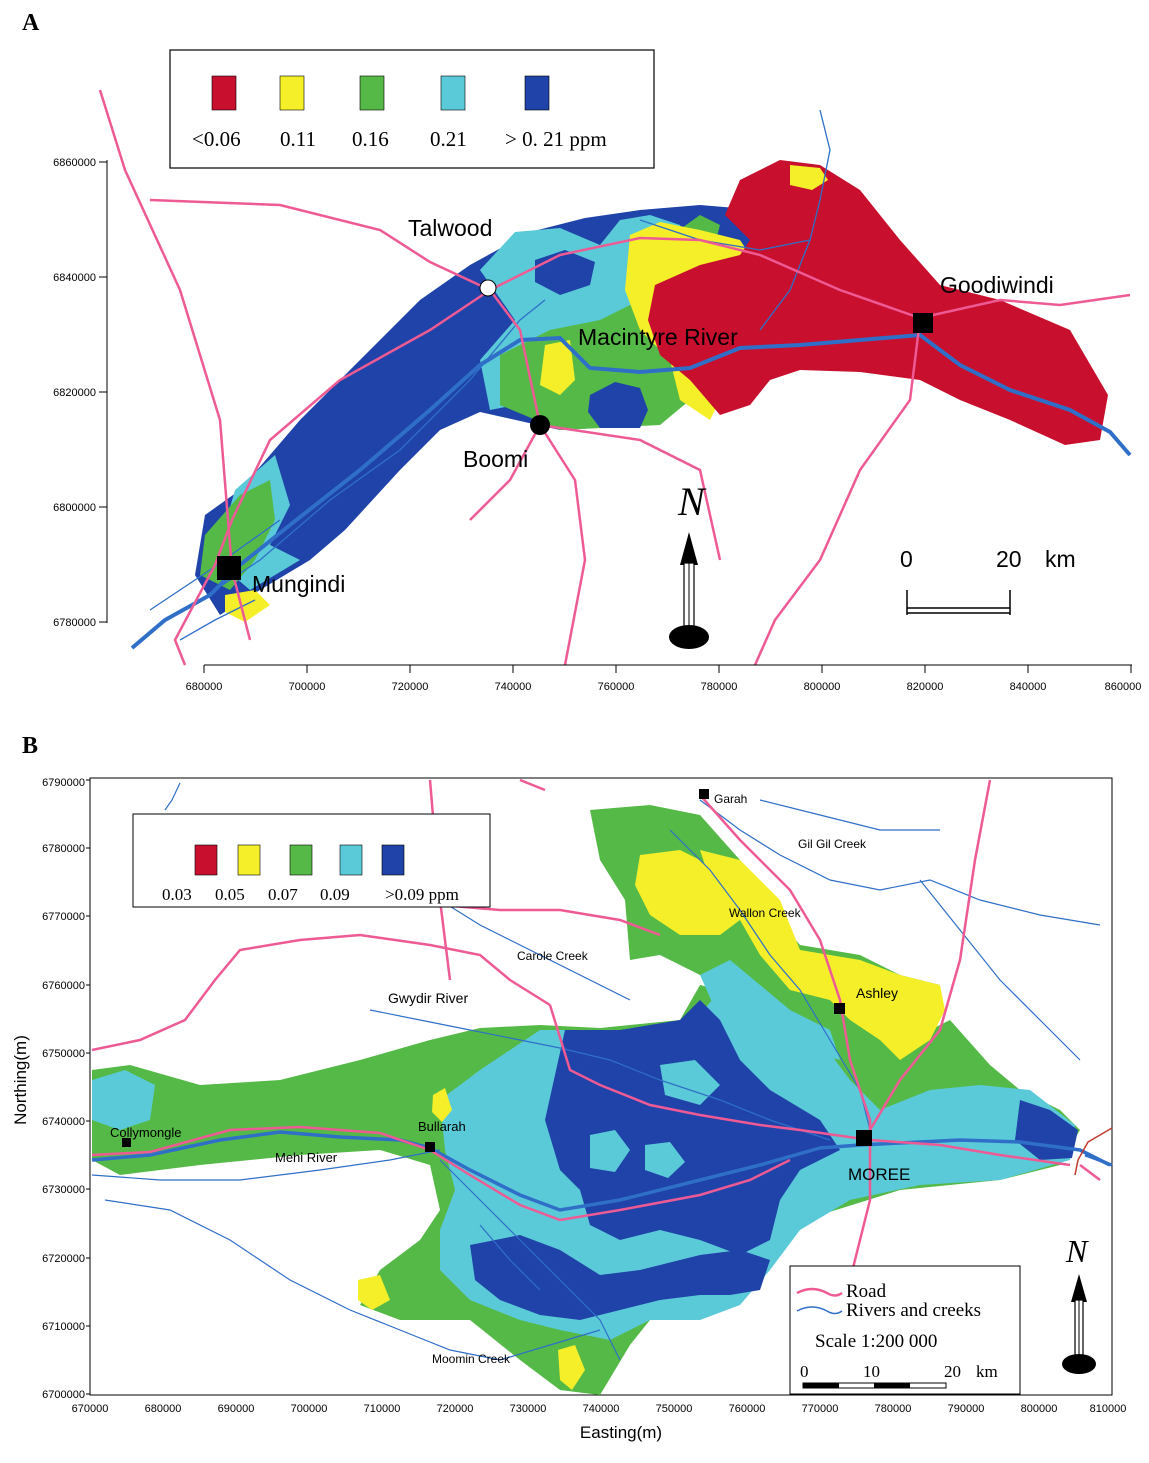  Describe the element at coordinates (1093, 1151) in the screenshot. I see `boundary-line` at that location.